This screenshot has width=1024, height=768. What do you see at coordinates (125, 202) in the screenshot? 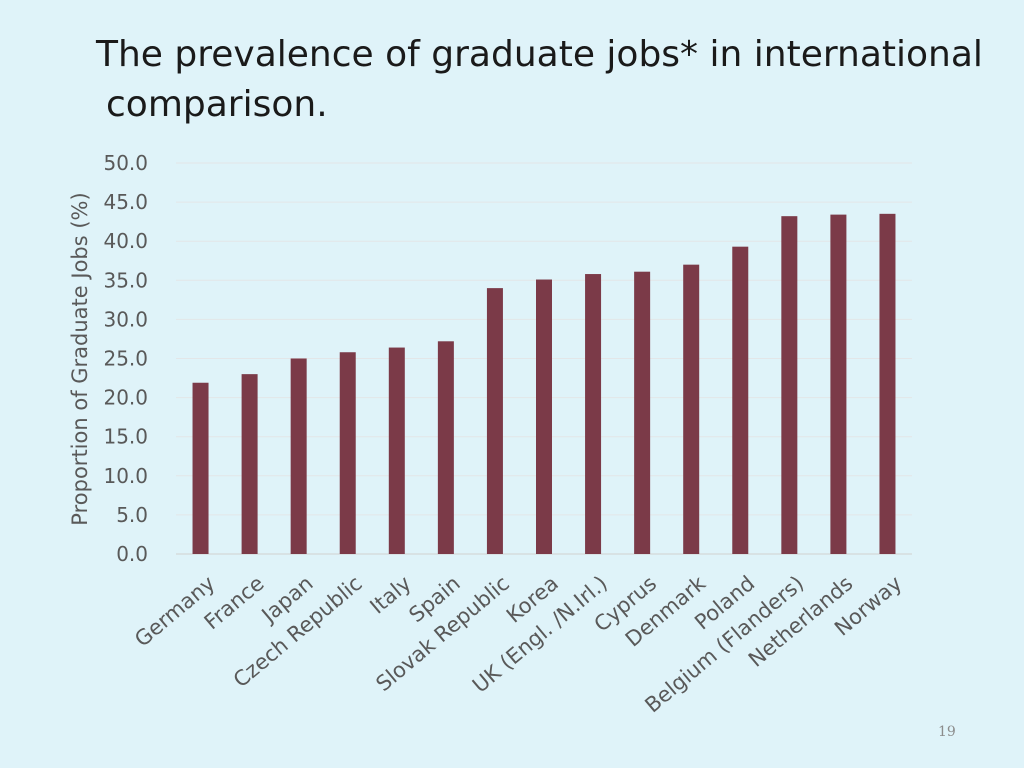
I see `y-tick-label: 45.0` at bounding box center [125, 202].